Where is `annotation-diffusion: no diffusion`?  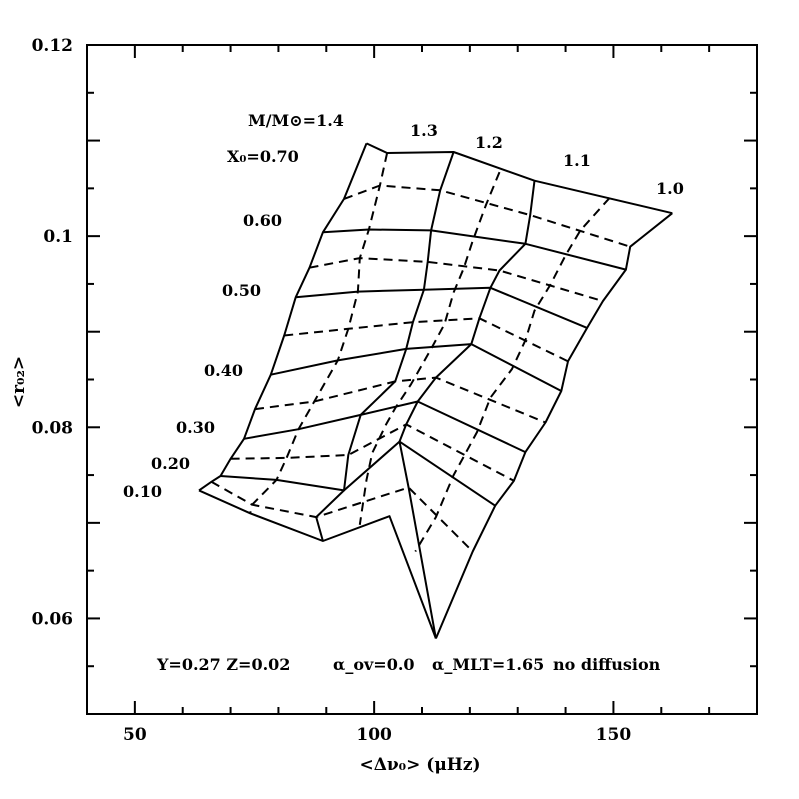
annotation-diffusion: no diffusion is located at coordinates (607, 664).